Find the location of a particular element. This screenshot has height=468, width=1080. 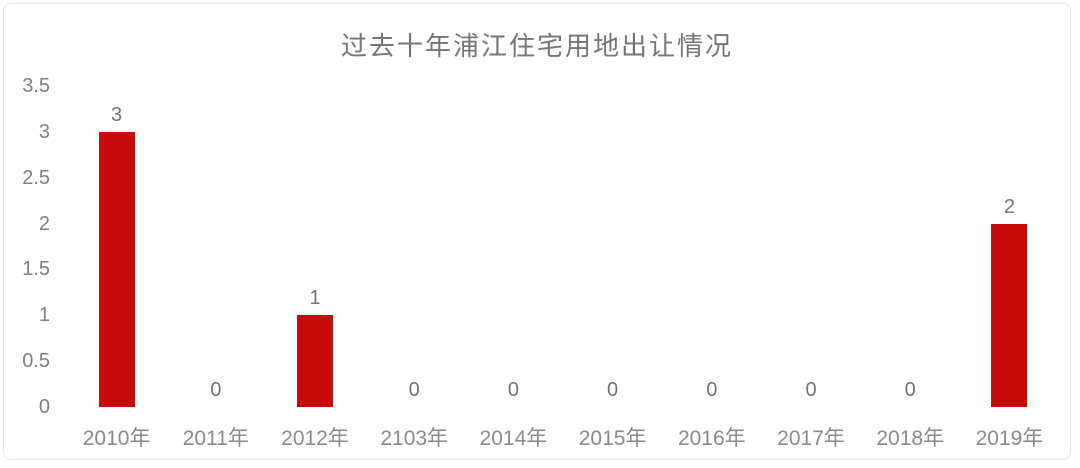

y-tick-label: 0 is located at coordinates (44, 407).